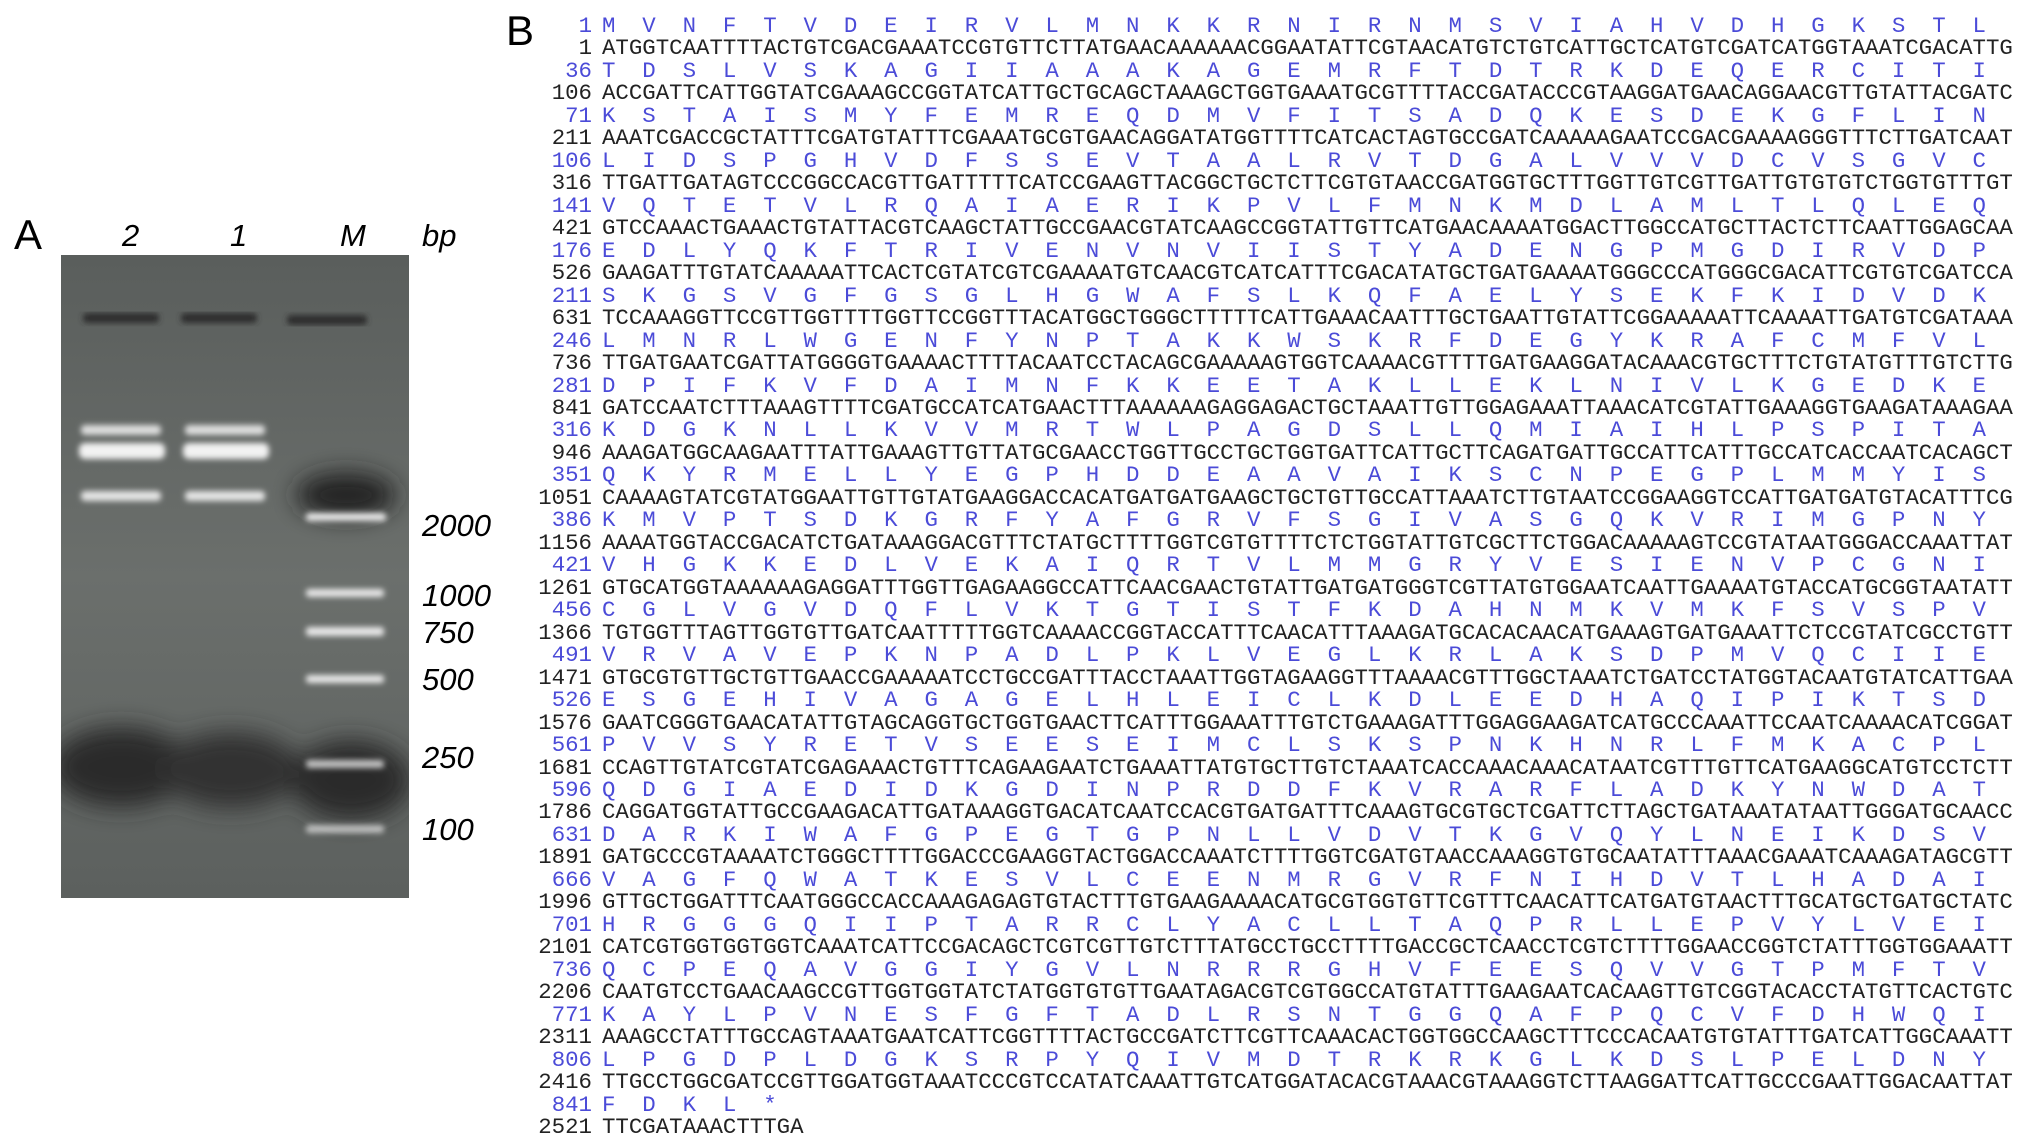 The height and width of the screenshot is (1147, 2032). Describe the element at coordinates (174, 463) in the screenshot. I see `sample-bands` at that location.